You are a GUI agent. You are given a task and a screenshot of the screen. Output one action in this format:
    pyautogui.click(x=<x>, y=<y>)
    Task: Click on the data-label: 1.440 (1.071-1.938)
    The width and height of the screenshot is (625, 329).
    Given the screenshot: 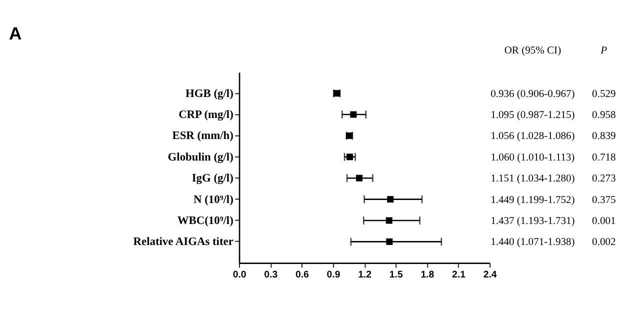 What is the action you would take?
    pyautogui.click(x=533, y=242)
    